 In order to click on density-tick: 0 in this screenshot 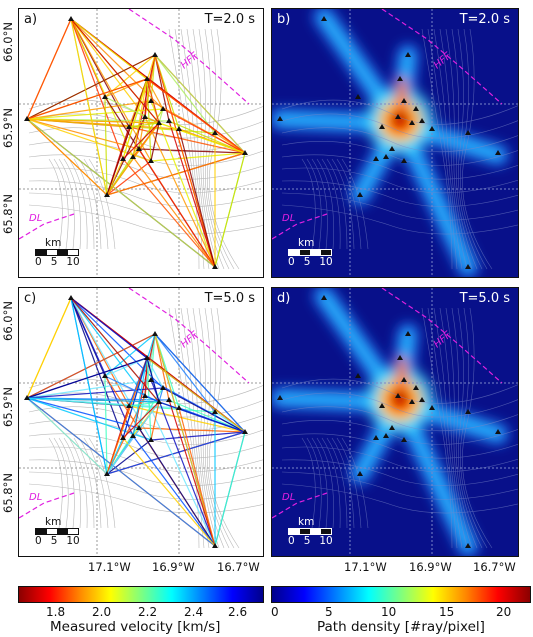, I will do `click(275, 612)`.